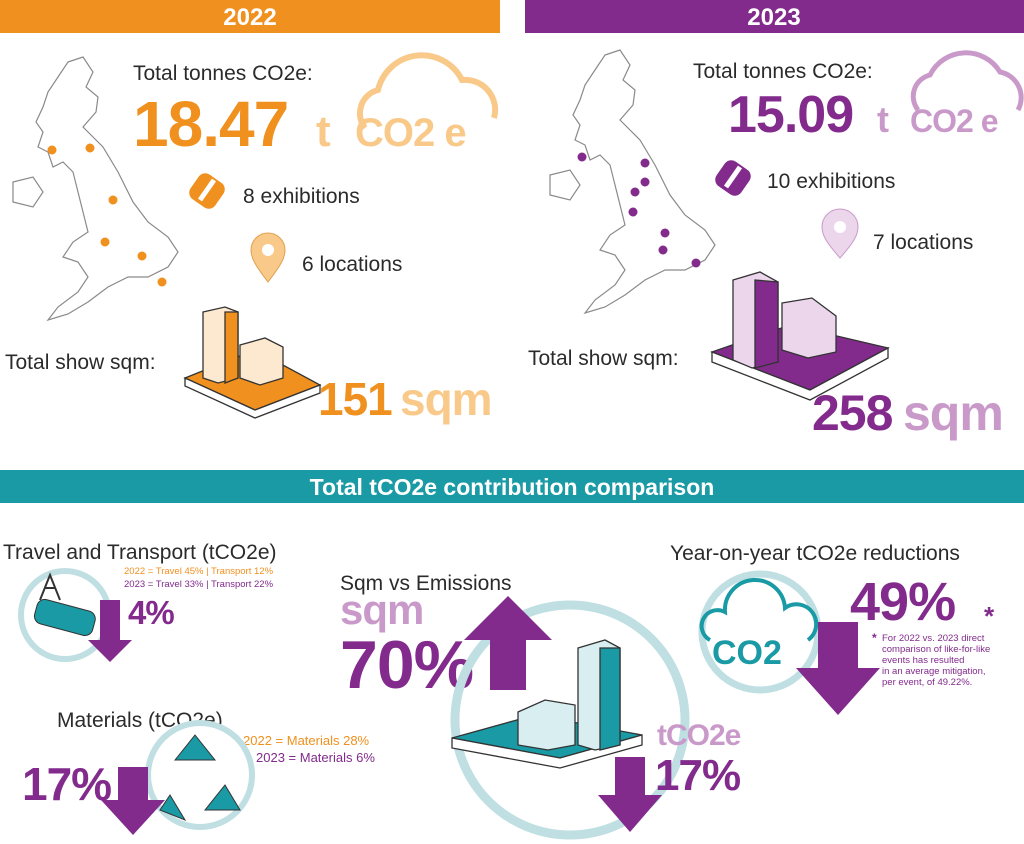 The height and width of the screenshot is (844, 1024). Describe the element at coordinates (933, 638) in the screenshot. I see `footnote-line: For 2022 vs. 2023 direct` at that location.